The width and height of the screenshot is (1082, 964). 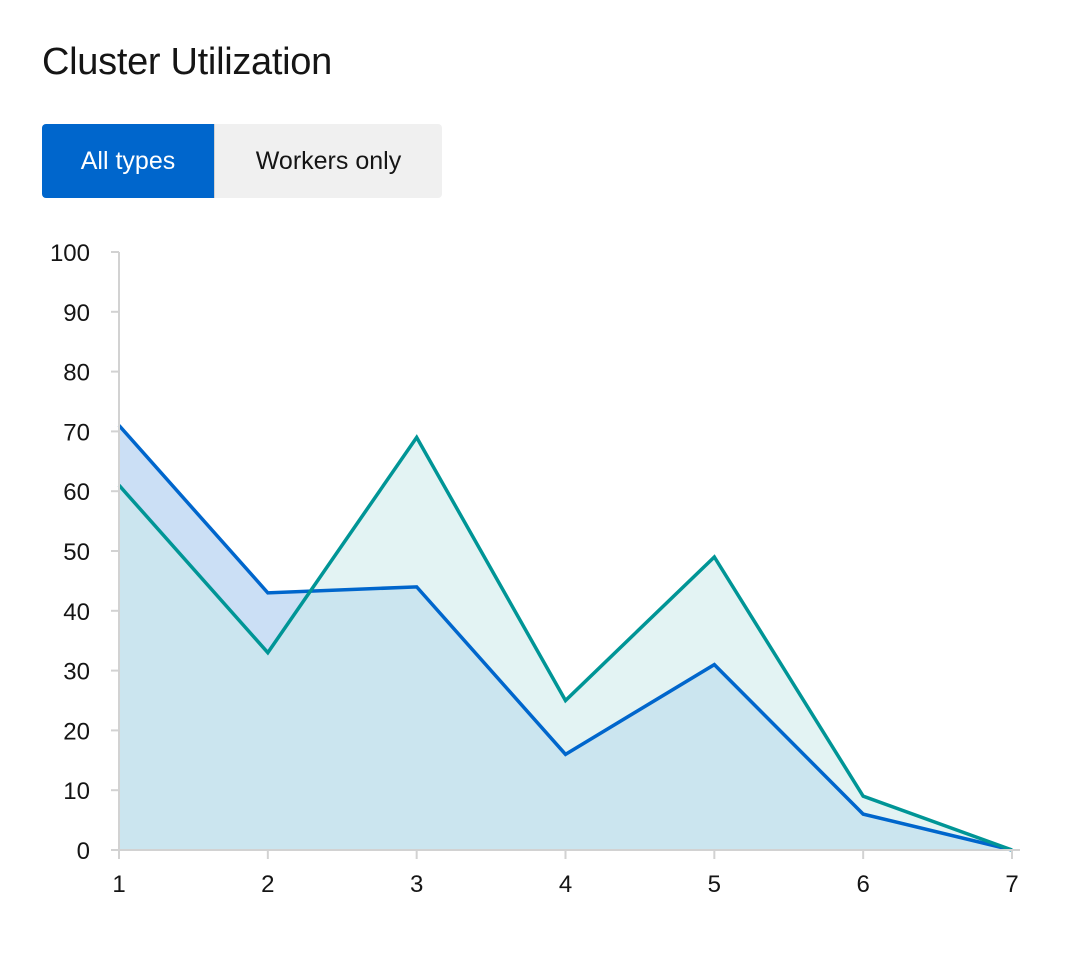 I want to click on x-tick-label: 2, so click(x=267, y=884).